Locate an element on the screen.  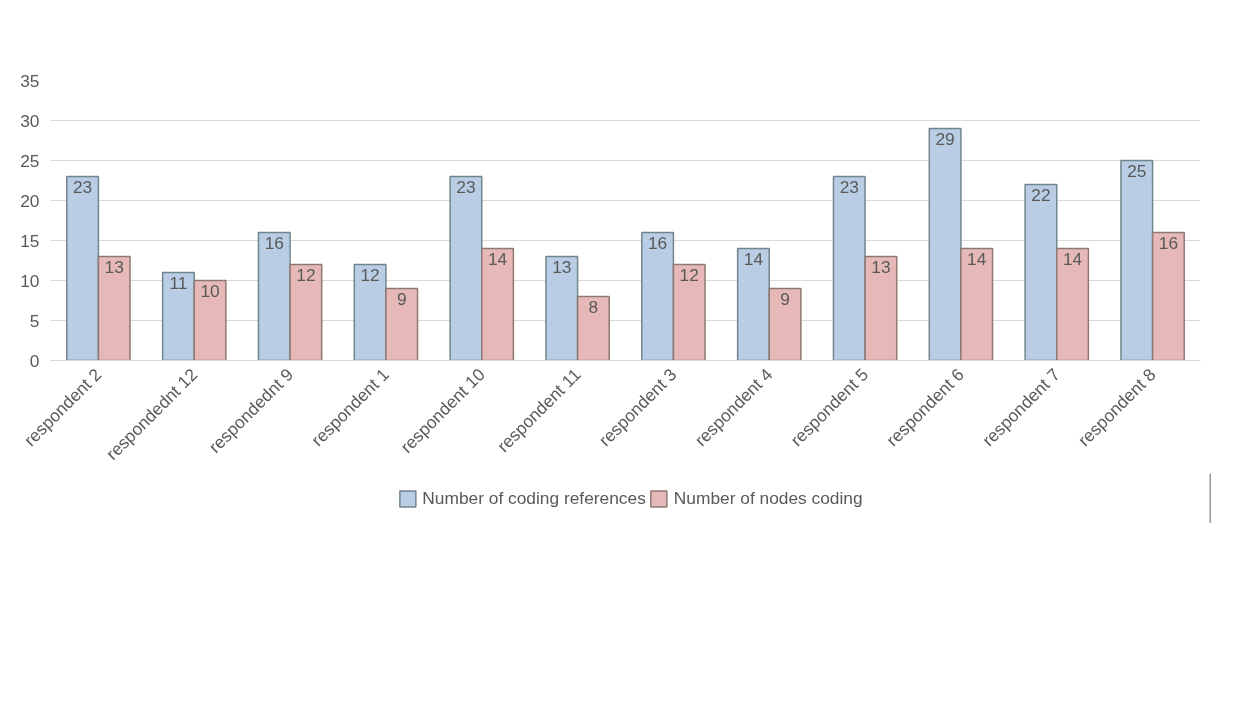
y-tick-label: 0 is located at coordinates (34, 360).